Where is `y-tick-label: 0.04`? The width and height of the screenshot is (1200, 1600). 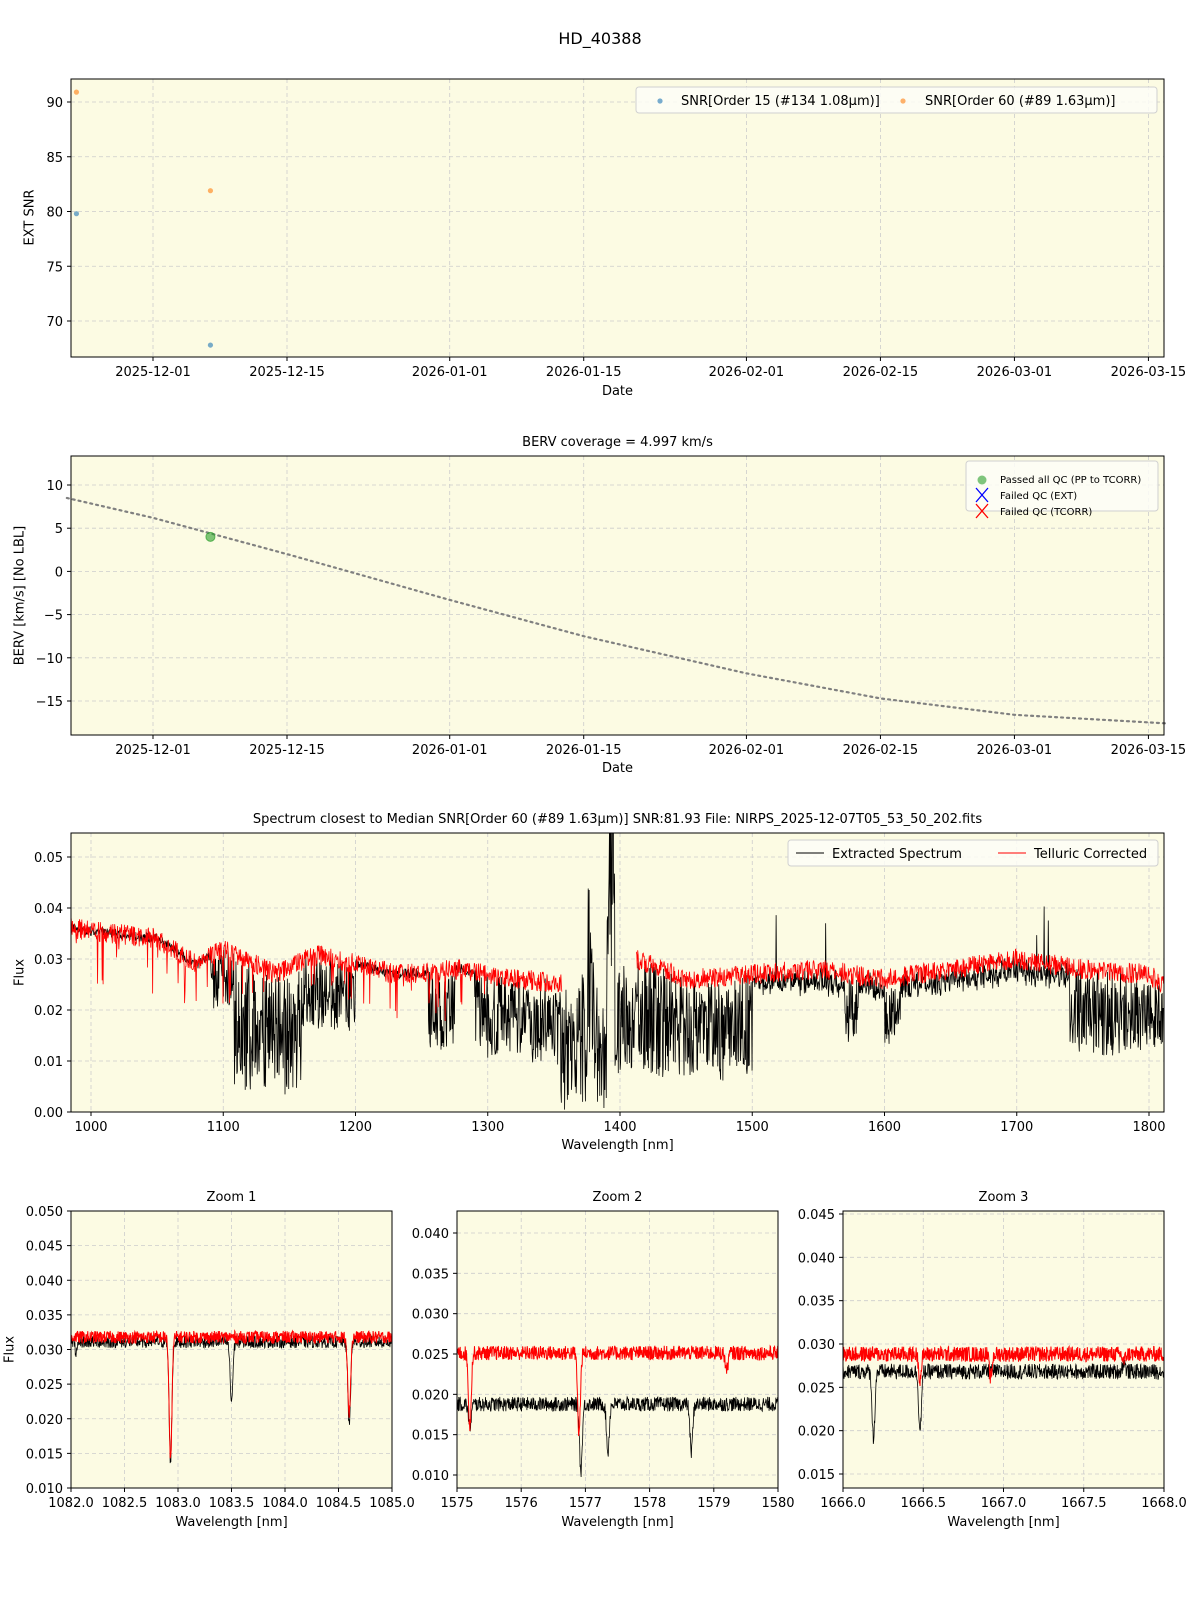 y-tick-label: 0.04 is located at coordinates (48, 909).